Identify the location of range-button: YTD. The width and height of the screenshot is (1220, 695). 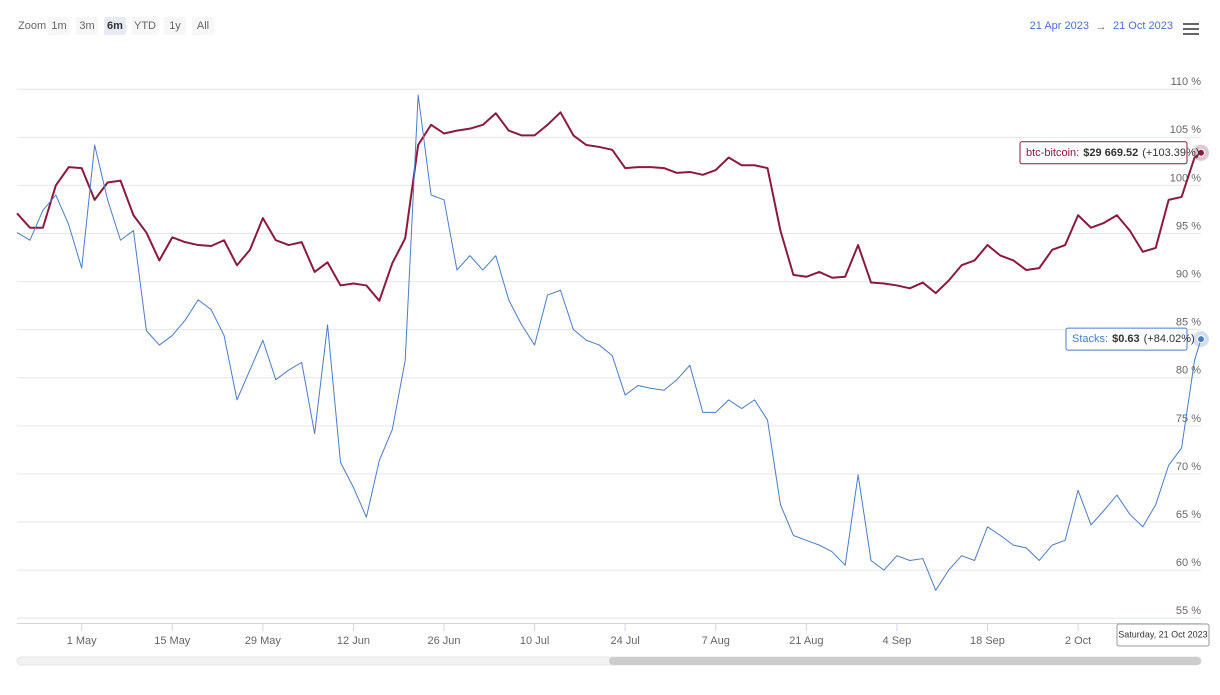
(145, 26).